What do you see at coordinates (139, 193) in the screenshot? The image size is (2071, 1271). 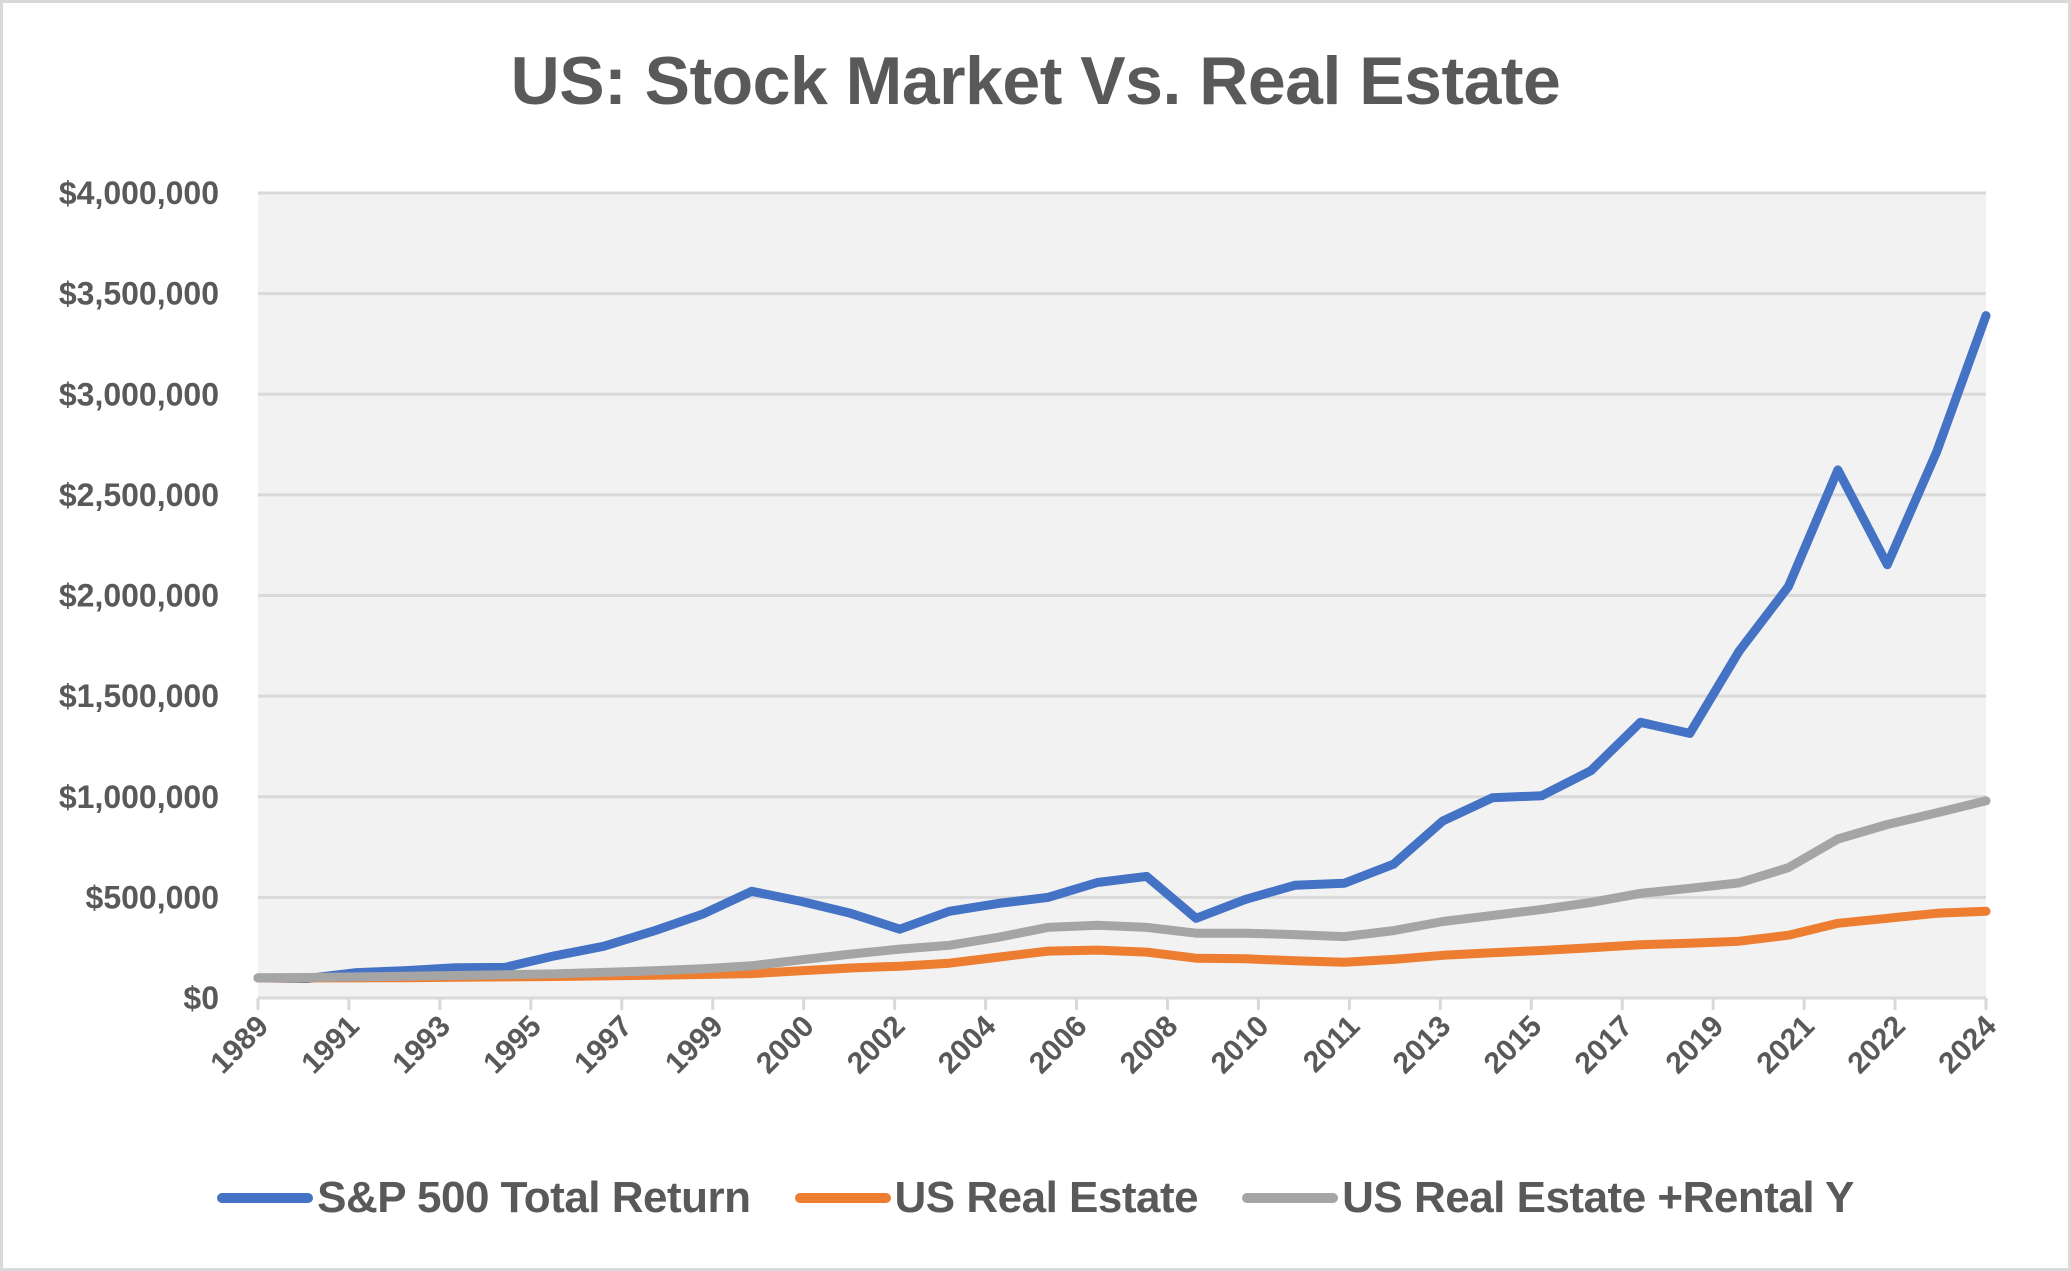 I see `y-tick-label: $4,000,000` at bounding box center [139, 193].